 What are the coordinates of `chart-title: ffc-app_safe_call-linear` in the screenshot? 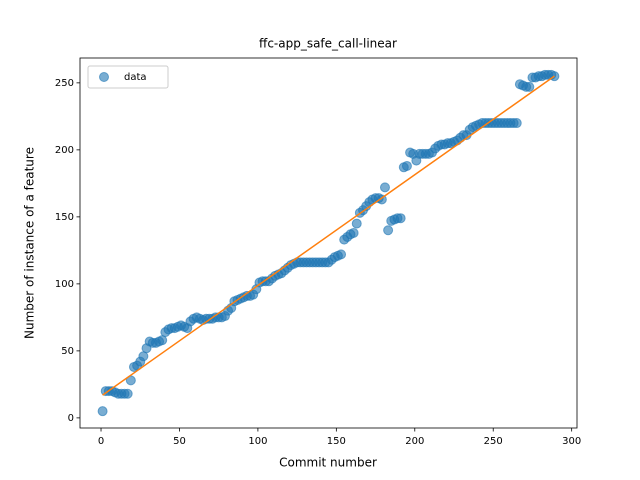 It's located at (328, 44).